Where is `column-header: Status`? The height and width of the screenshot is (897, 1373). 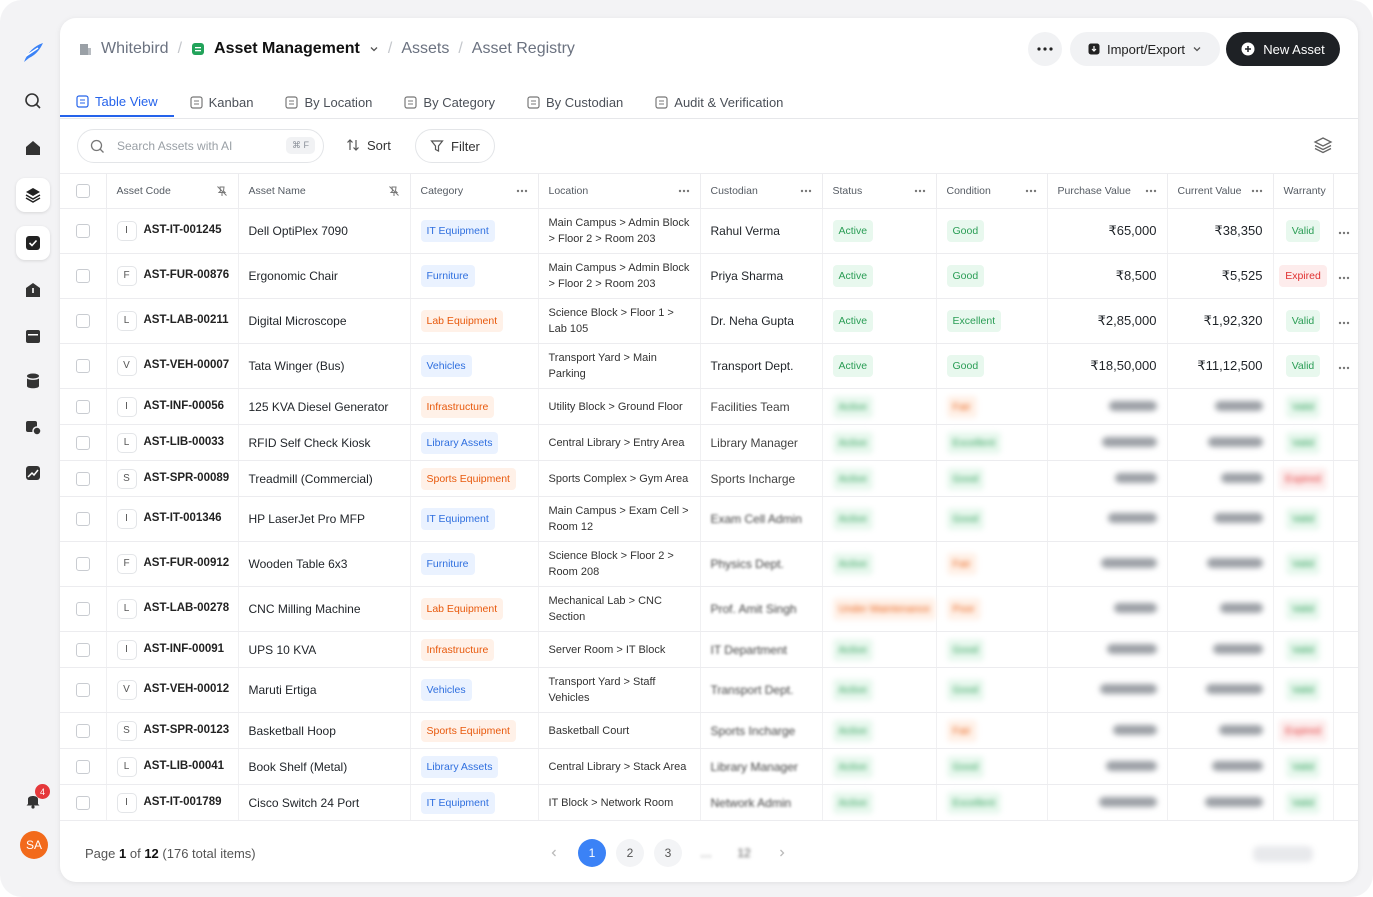
column-header: Status is located at coordinates (879, 191).